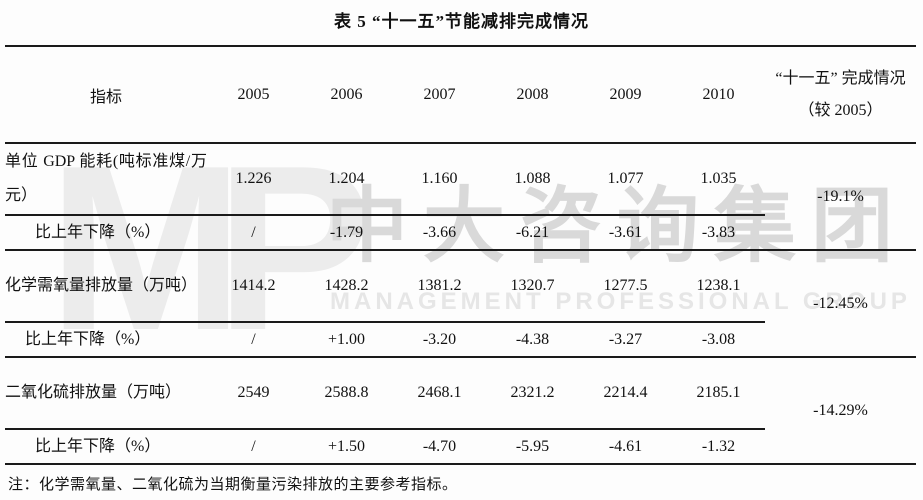 This screenshot has width=923, height=500. Describe the element at coordinates (461, 21) in the screenshot. I see `table-title: 表 5 “十一五”节能减排完成情况` at that location.